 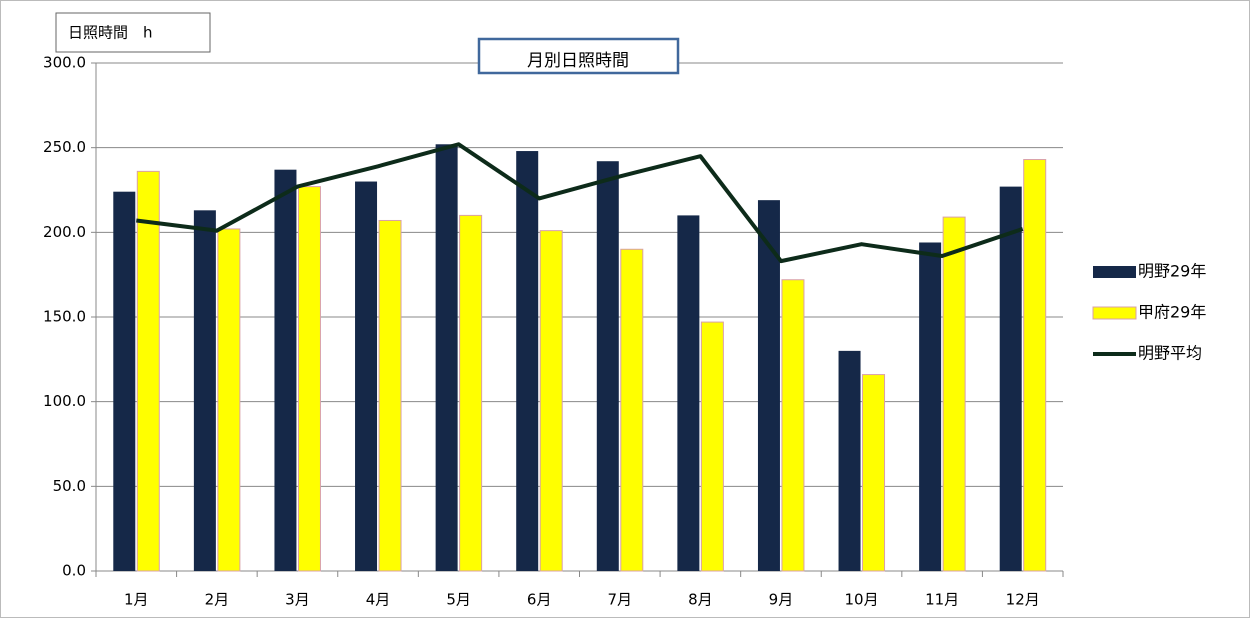 I want to click on y-label-box, so click(x=133, y=32).